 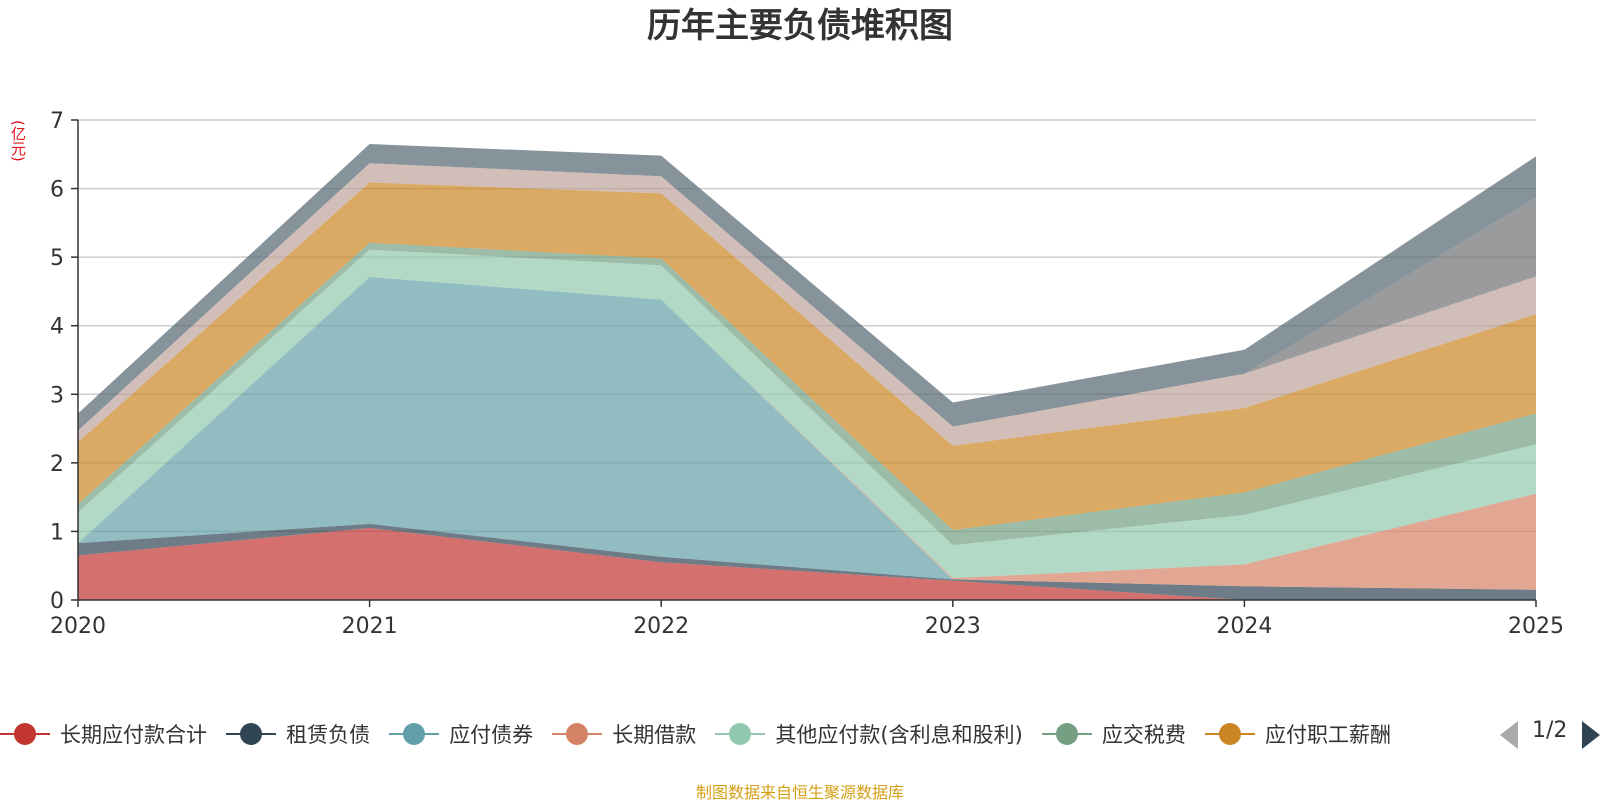 I want to click on legend-label: 应交税费, so click(x=1143, y=735).